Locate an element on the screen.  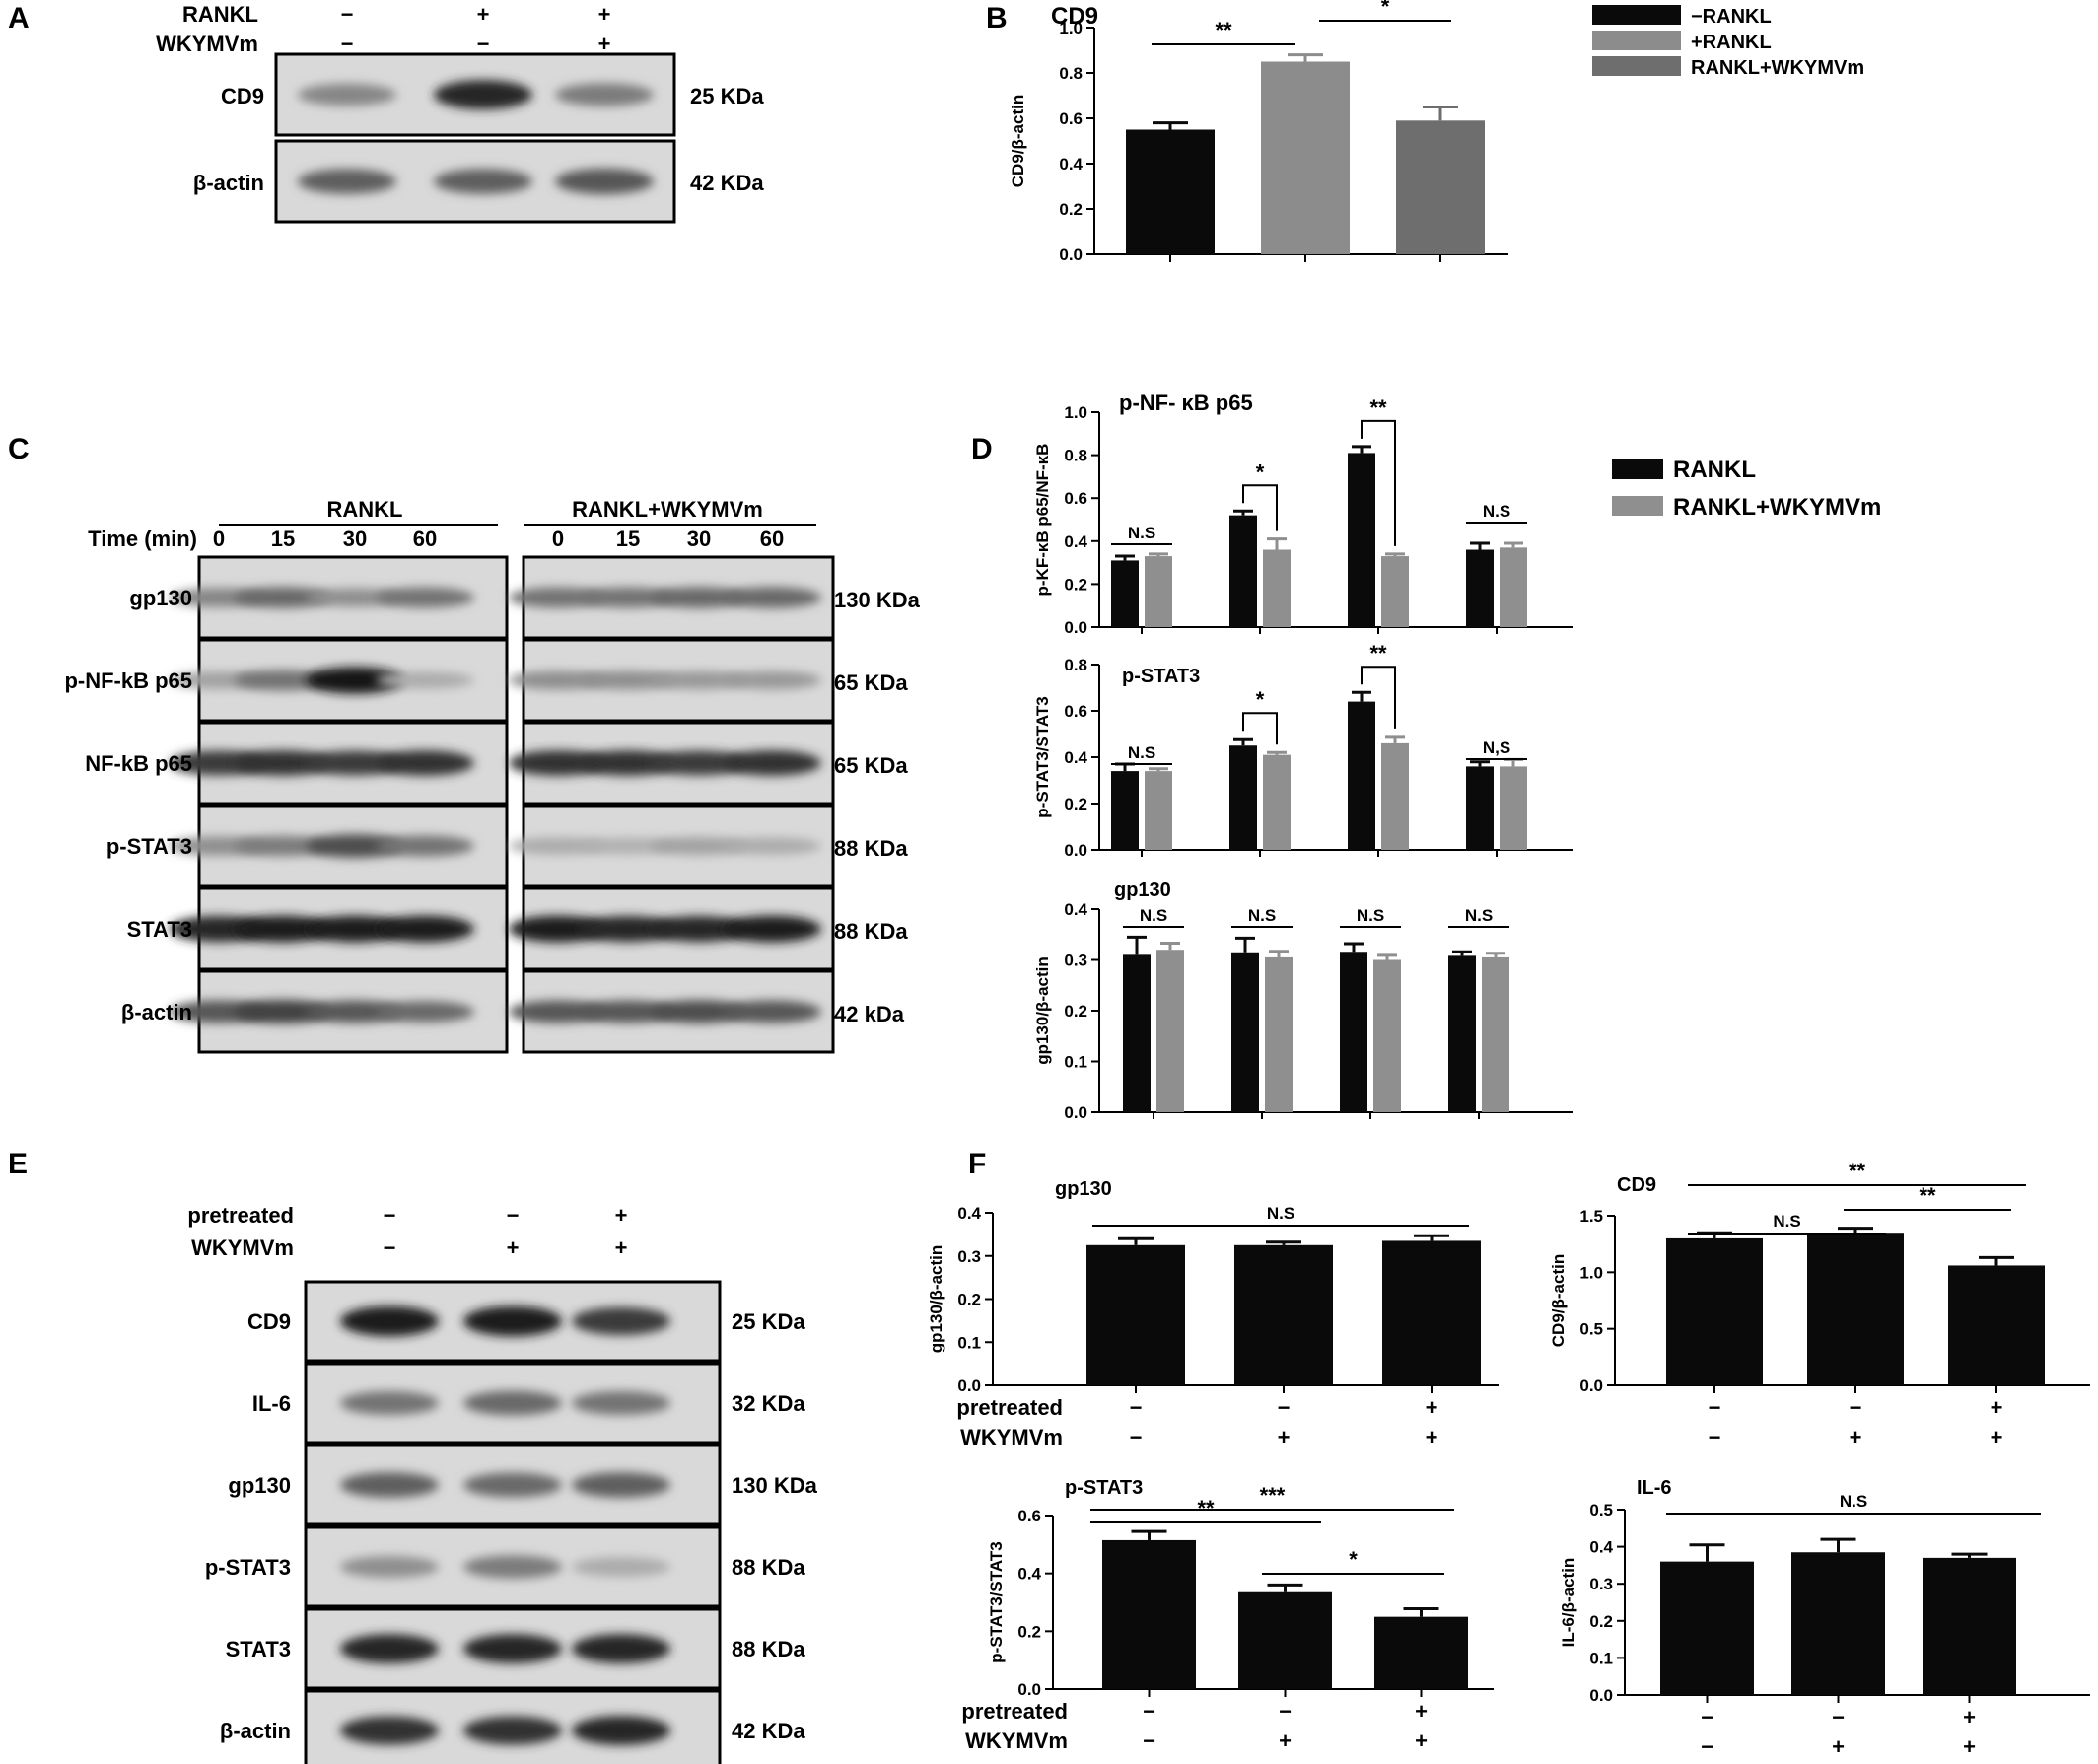
blot-left-β-actin is located at coordinates (339, 1012).